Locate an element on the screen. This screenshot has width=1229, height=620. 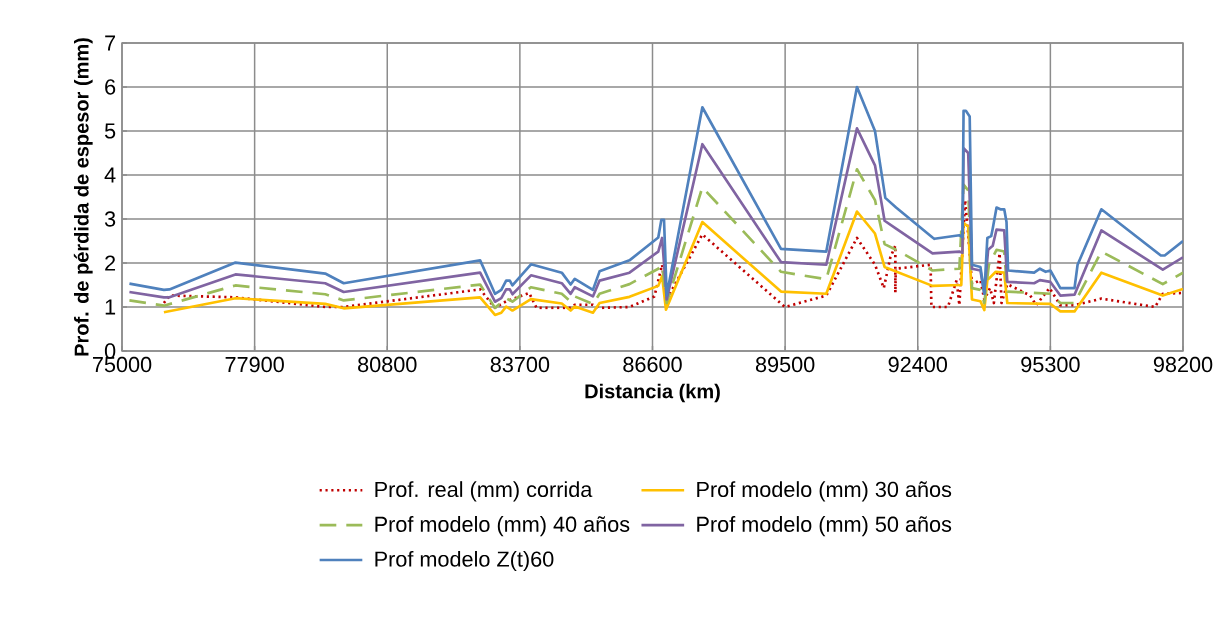
legend-label: Prof modelo (mm) 30 años is located at coordinates (824, 491).